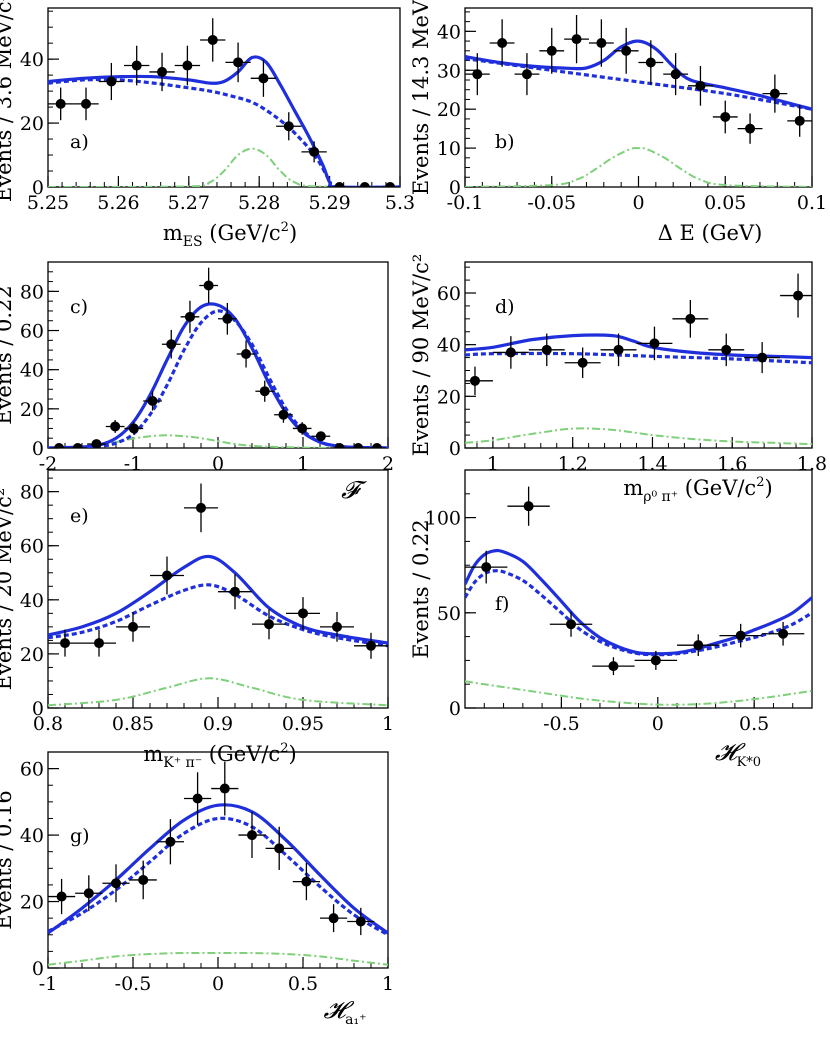 This screenshot has width=830, height=1037. Describe the element at coordinates (573, 464) in the screenshot. I see `x-tick-label: 1.2` at that location.